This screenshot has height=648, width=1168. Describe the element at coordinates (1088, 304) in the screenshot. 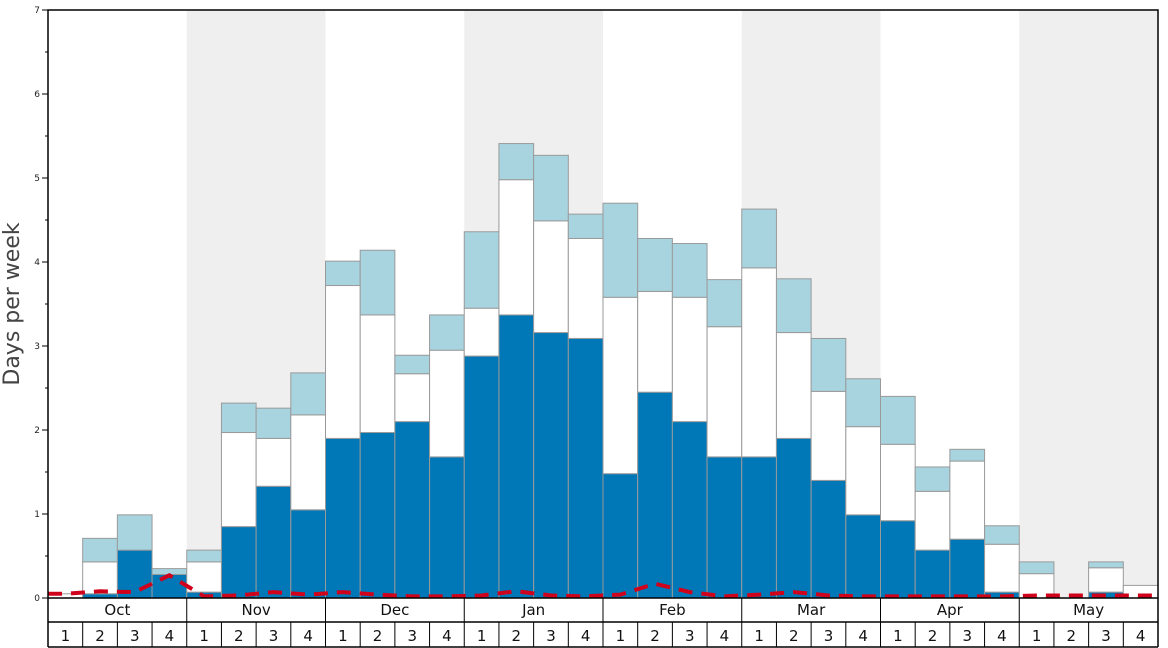

I see `month-shade-may` at that location.